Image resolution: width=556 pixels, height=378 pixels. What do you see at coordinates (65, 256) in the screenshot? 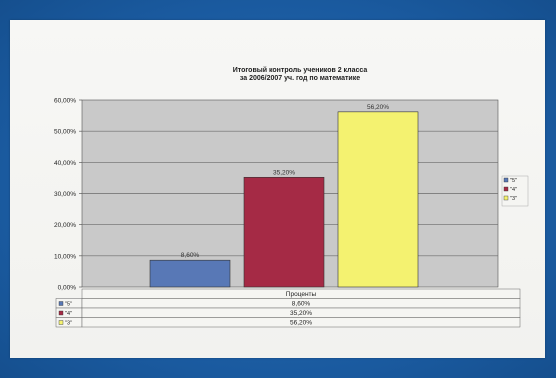
I see `y-tick-label: 10,00%` at bounding box center [65, 256].